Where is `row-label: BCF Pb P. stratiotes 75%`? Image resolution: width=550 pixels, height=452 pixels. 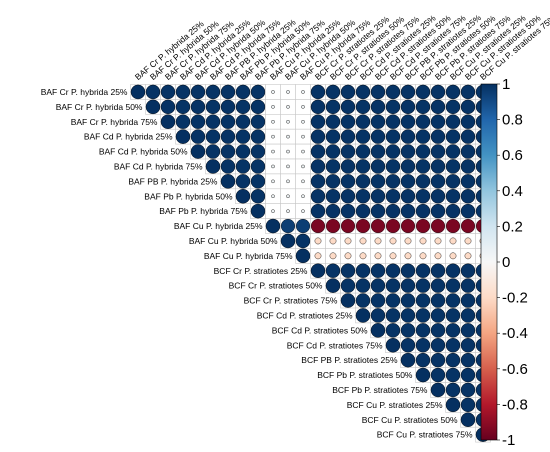 row-label: BCF Pb P. stratiotes 75% is located at coordinates (380, 390).